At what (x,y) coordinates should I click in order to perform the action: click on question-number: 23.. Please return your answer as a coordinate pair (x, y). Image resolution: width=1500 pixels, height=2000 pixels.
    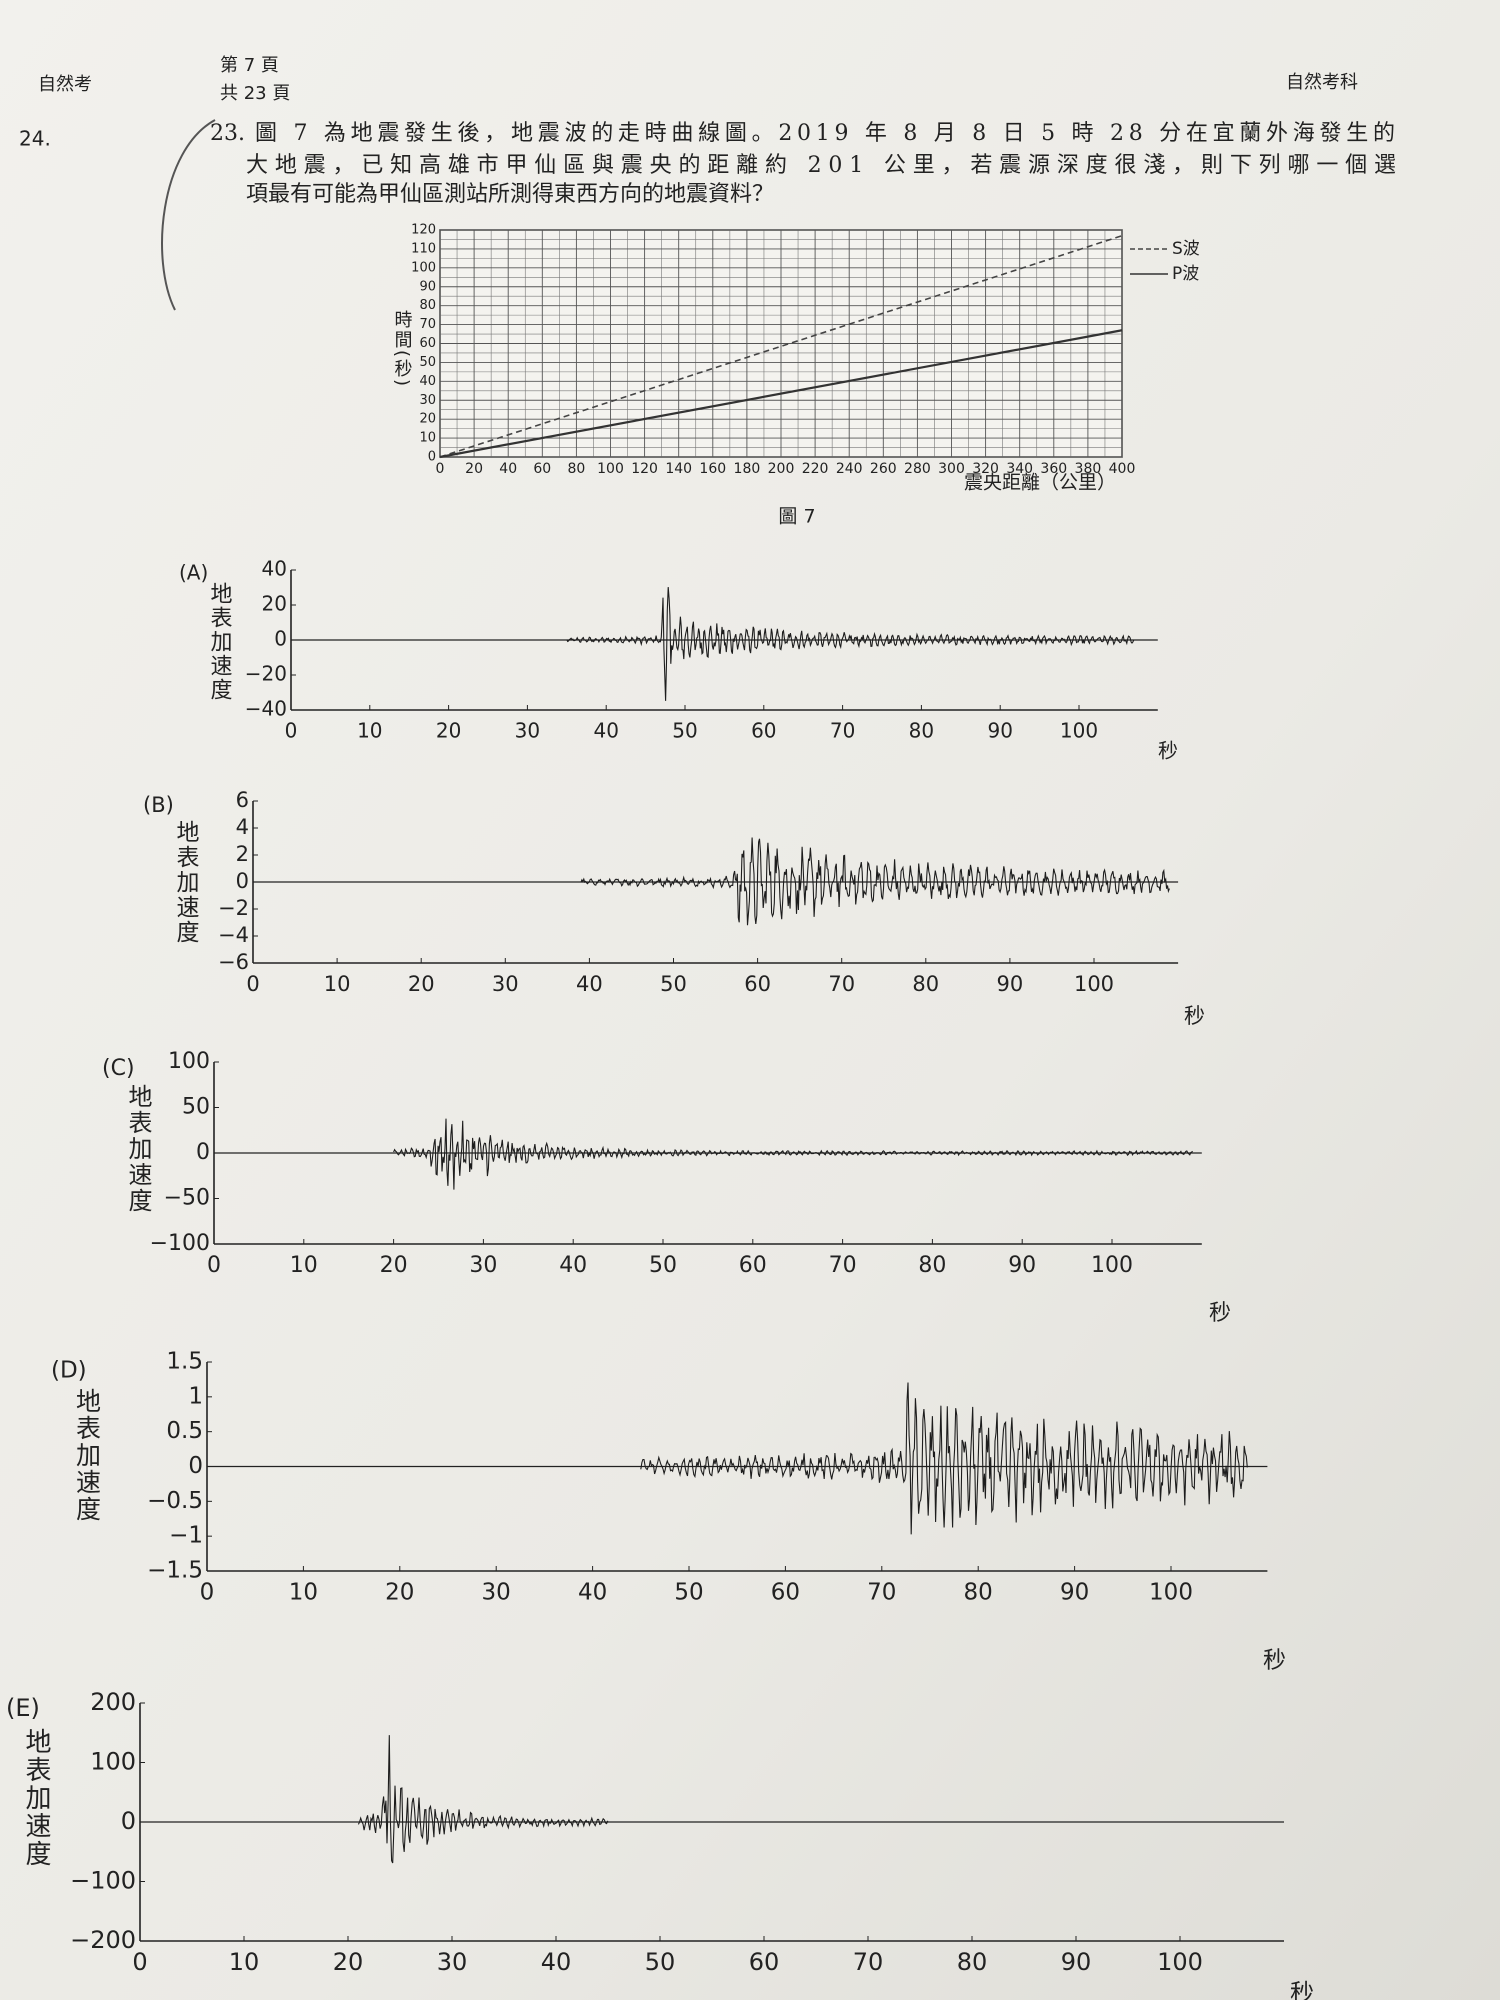
    Looking at the image, I should click on (227, 133).